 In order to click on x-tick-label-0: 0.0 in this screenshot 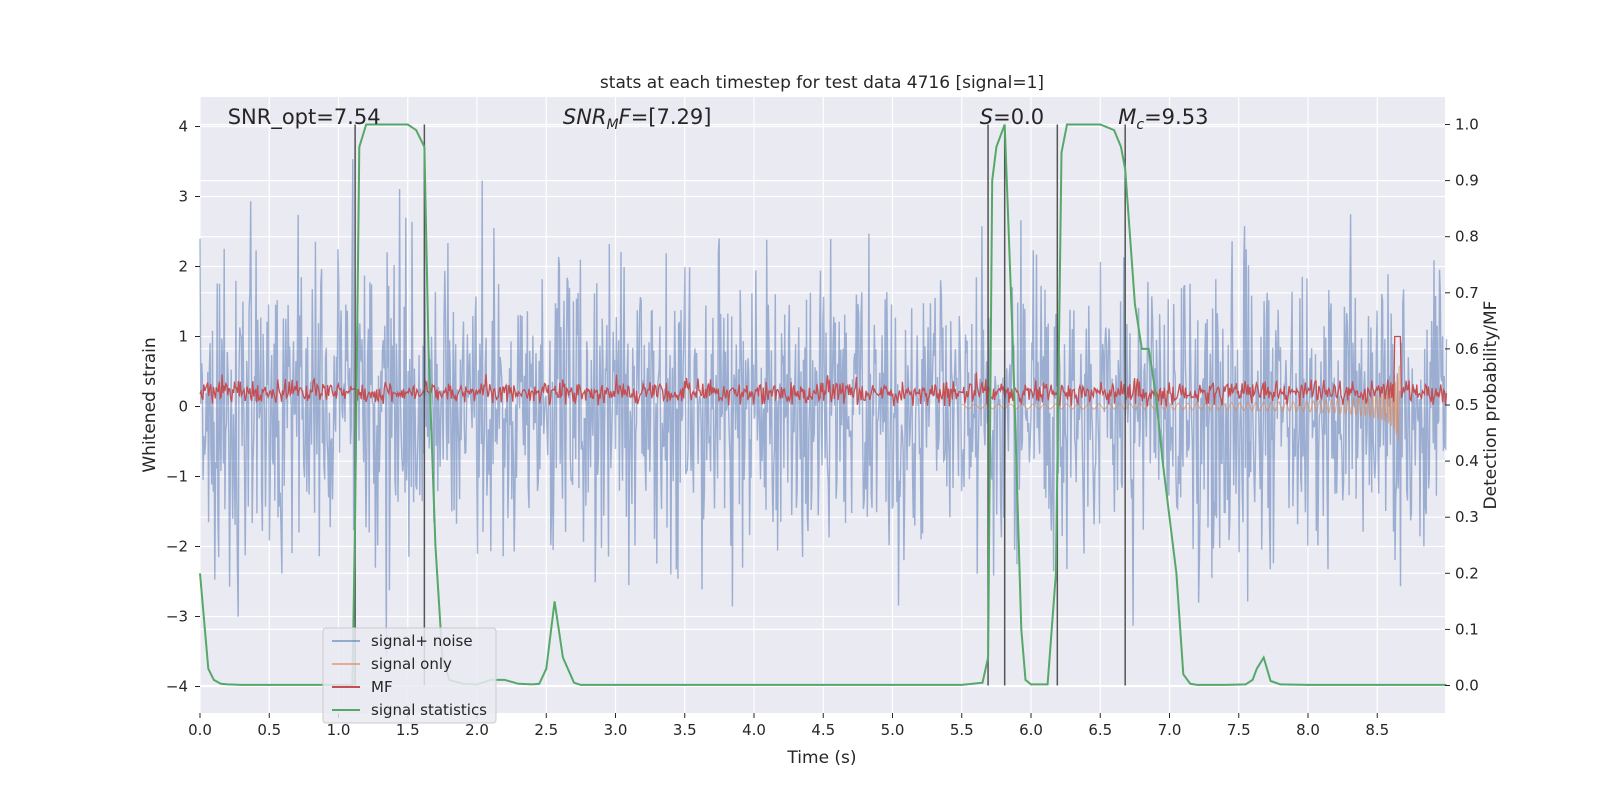, I will do `click(200, 730)`.